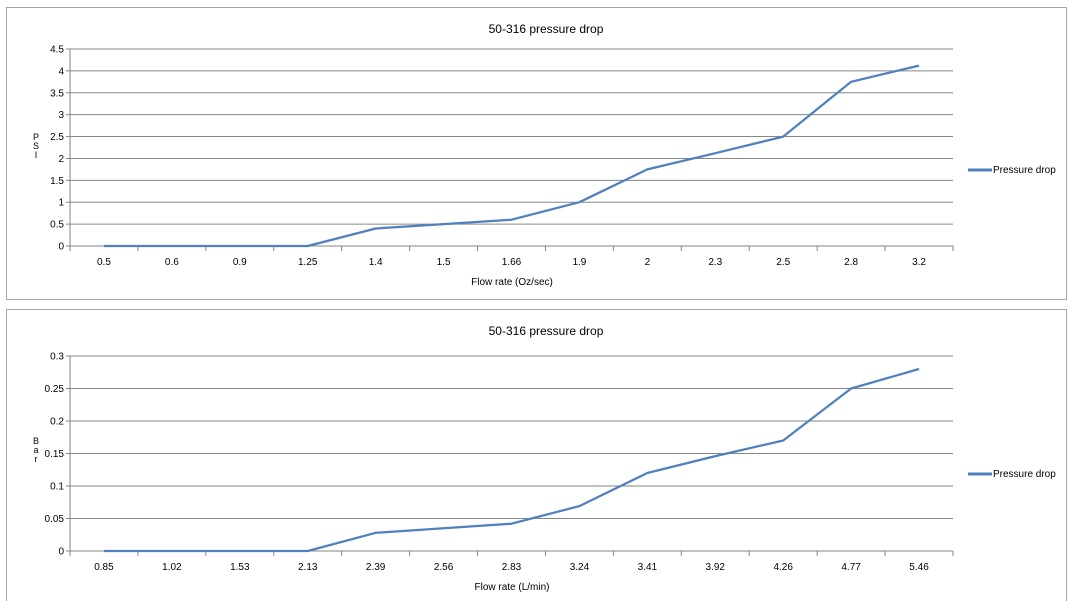  I want to click on x-axis-label: Flow rate (Oz/sec), so click(512, 282).